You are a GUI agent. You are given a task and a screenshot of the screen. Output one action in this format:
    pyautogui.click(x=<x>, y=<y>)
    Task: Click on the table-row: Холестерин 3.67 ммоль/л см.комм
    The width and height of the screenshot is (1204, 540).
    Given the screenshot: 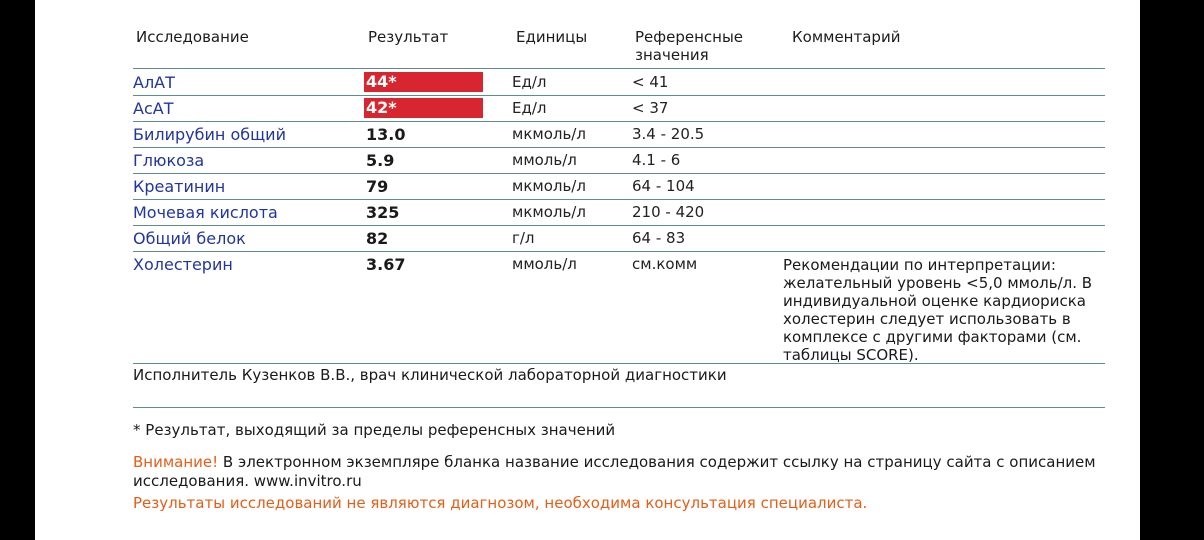 What is the action you would take?
    pyautogui.click(x=587, y=265)
    